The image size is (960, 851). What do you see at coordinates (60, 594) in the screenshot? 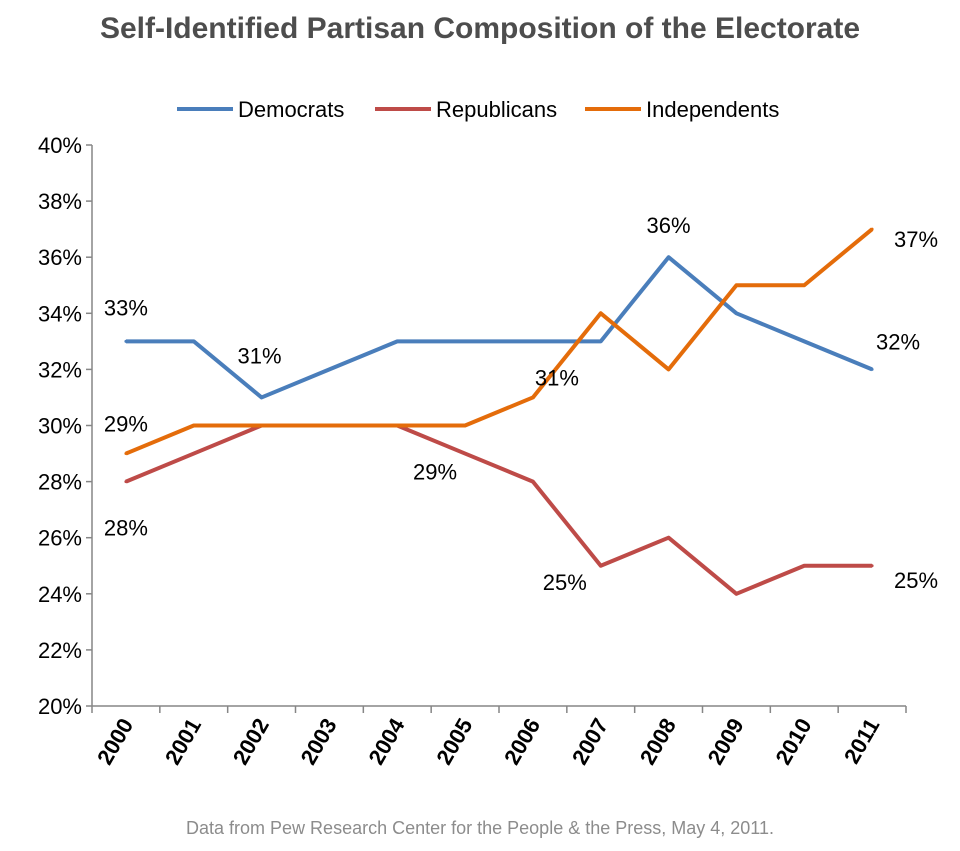
I see `y-tick-label: 24%` at bounding box center [60, 594].